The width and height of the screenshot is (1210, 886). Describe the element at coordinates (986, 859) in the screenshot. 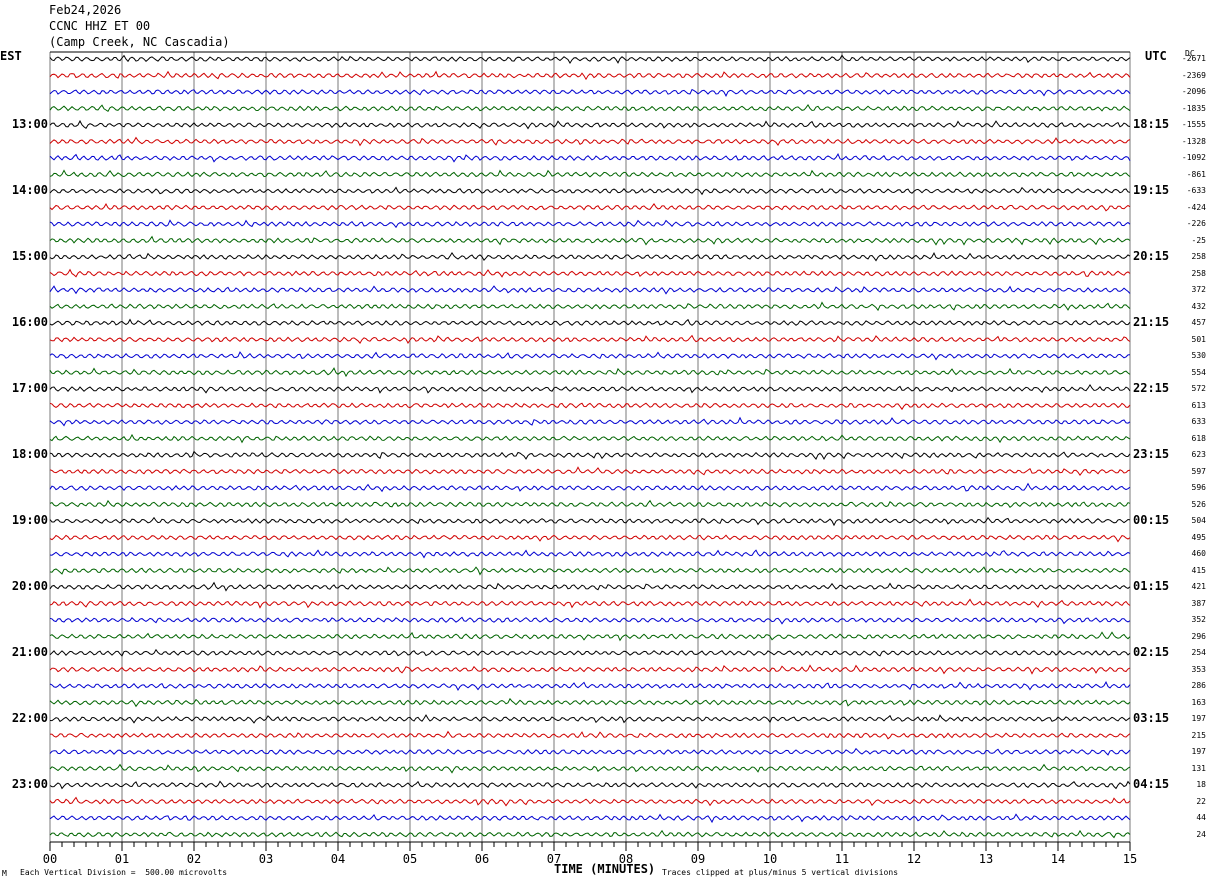

I see `x-tick-label: 13` at that location.